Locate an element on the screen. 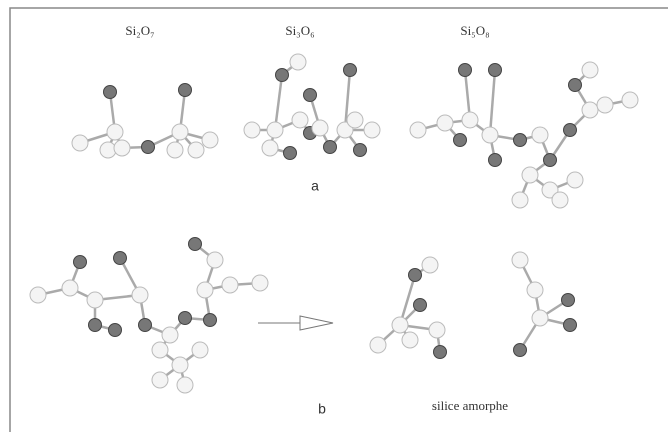 The width and height of the screenshot is (670, 434). structure-label: Si₃O₆ is located at coordinates (299, 30).